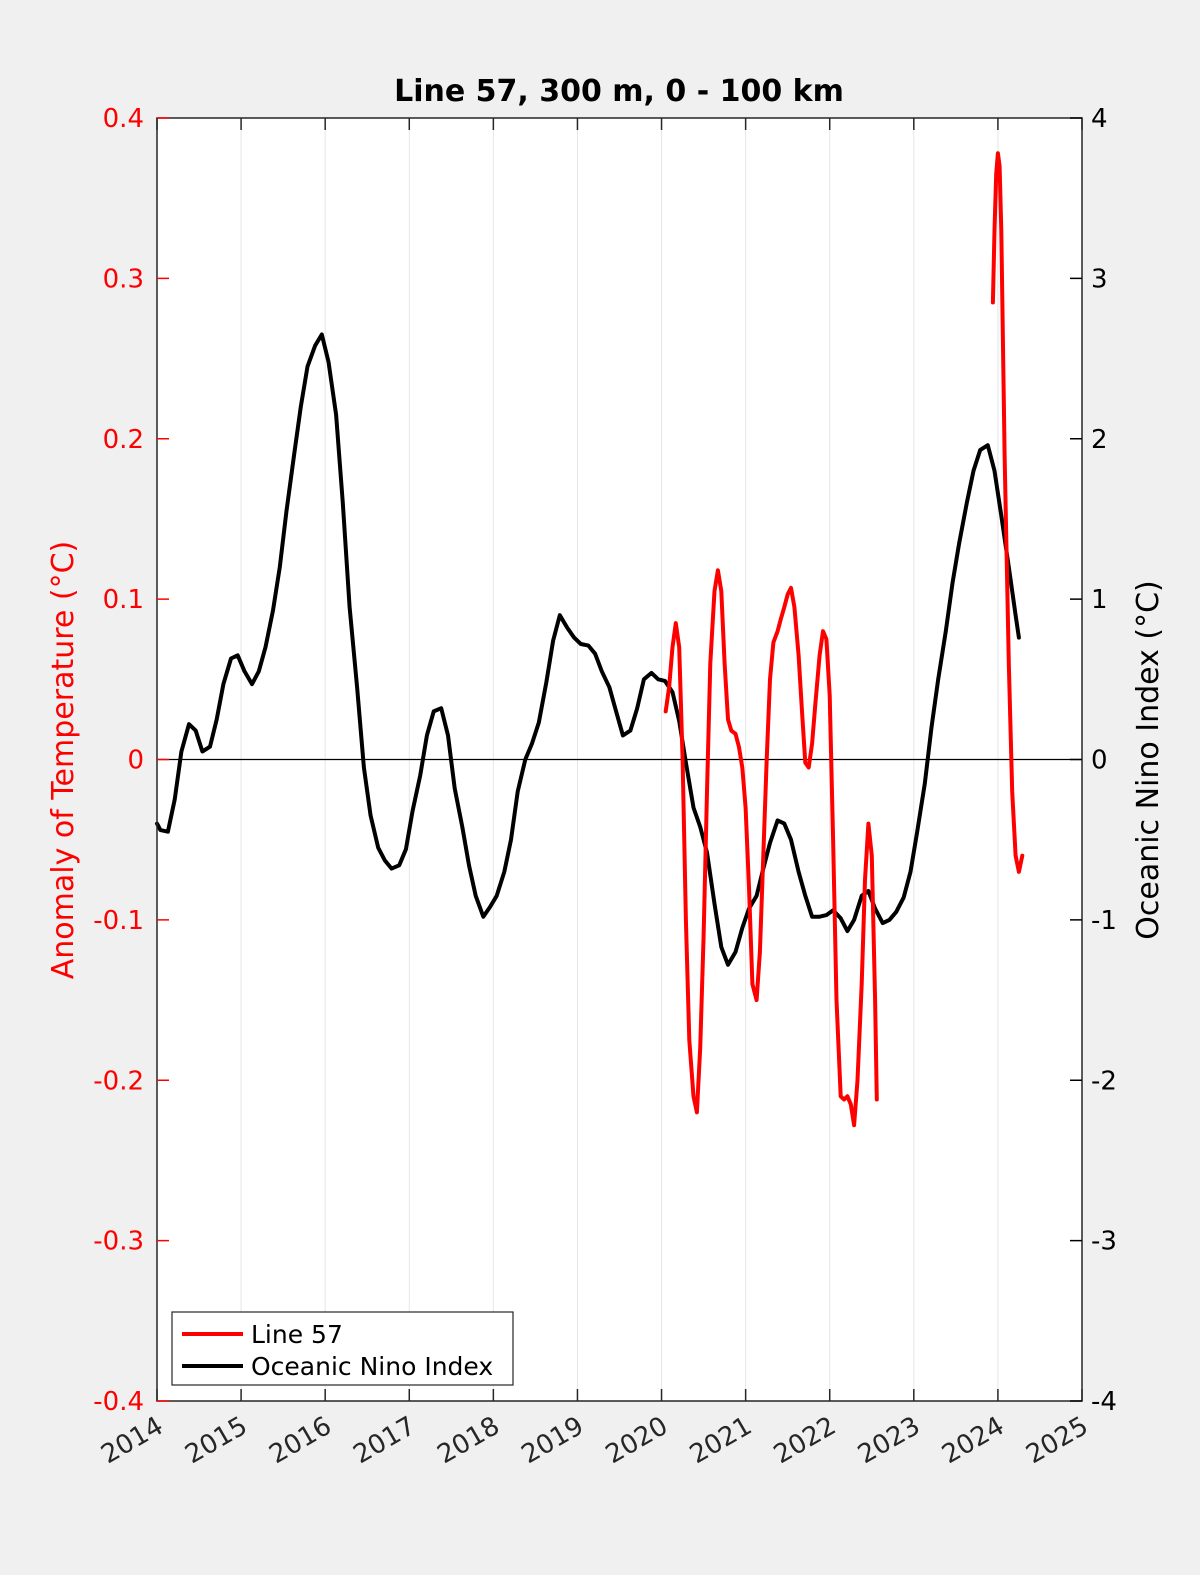 Image resolution: width=1200 pixels, height=1575 pixels. What do you see at coordinates (300, 1440) in the screenshot?
I see `x-tick-label: 2016` at bounding box center [300, 1440].